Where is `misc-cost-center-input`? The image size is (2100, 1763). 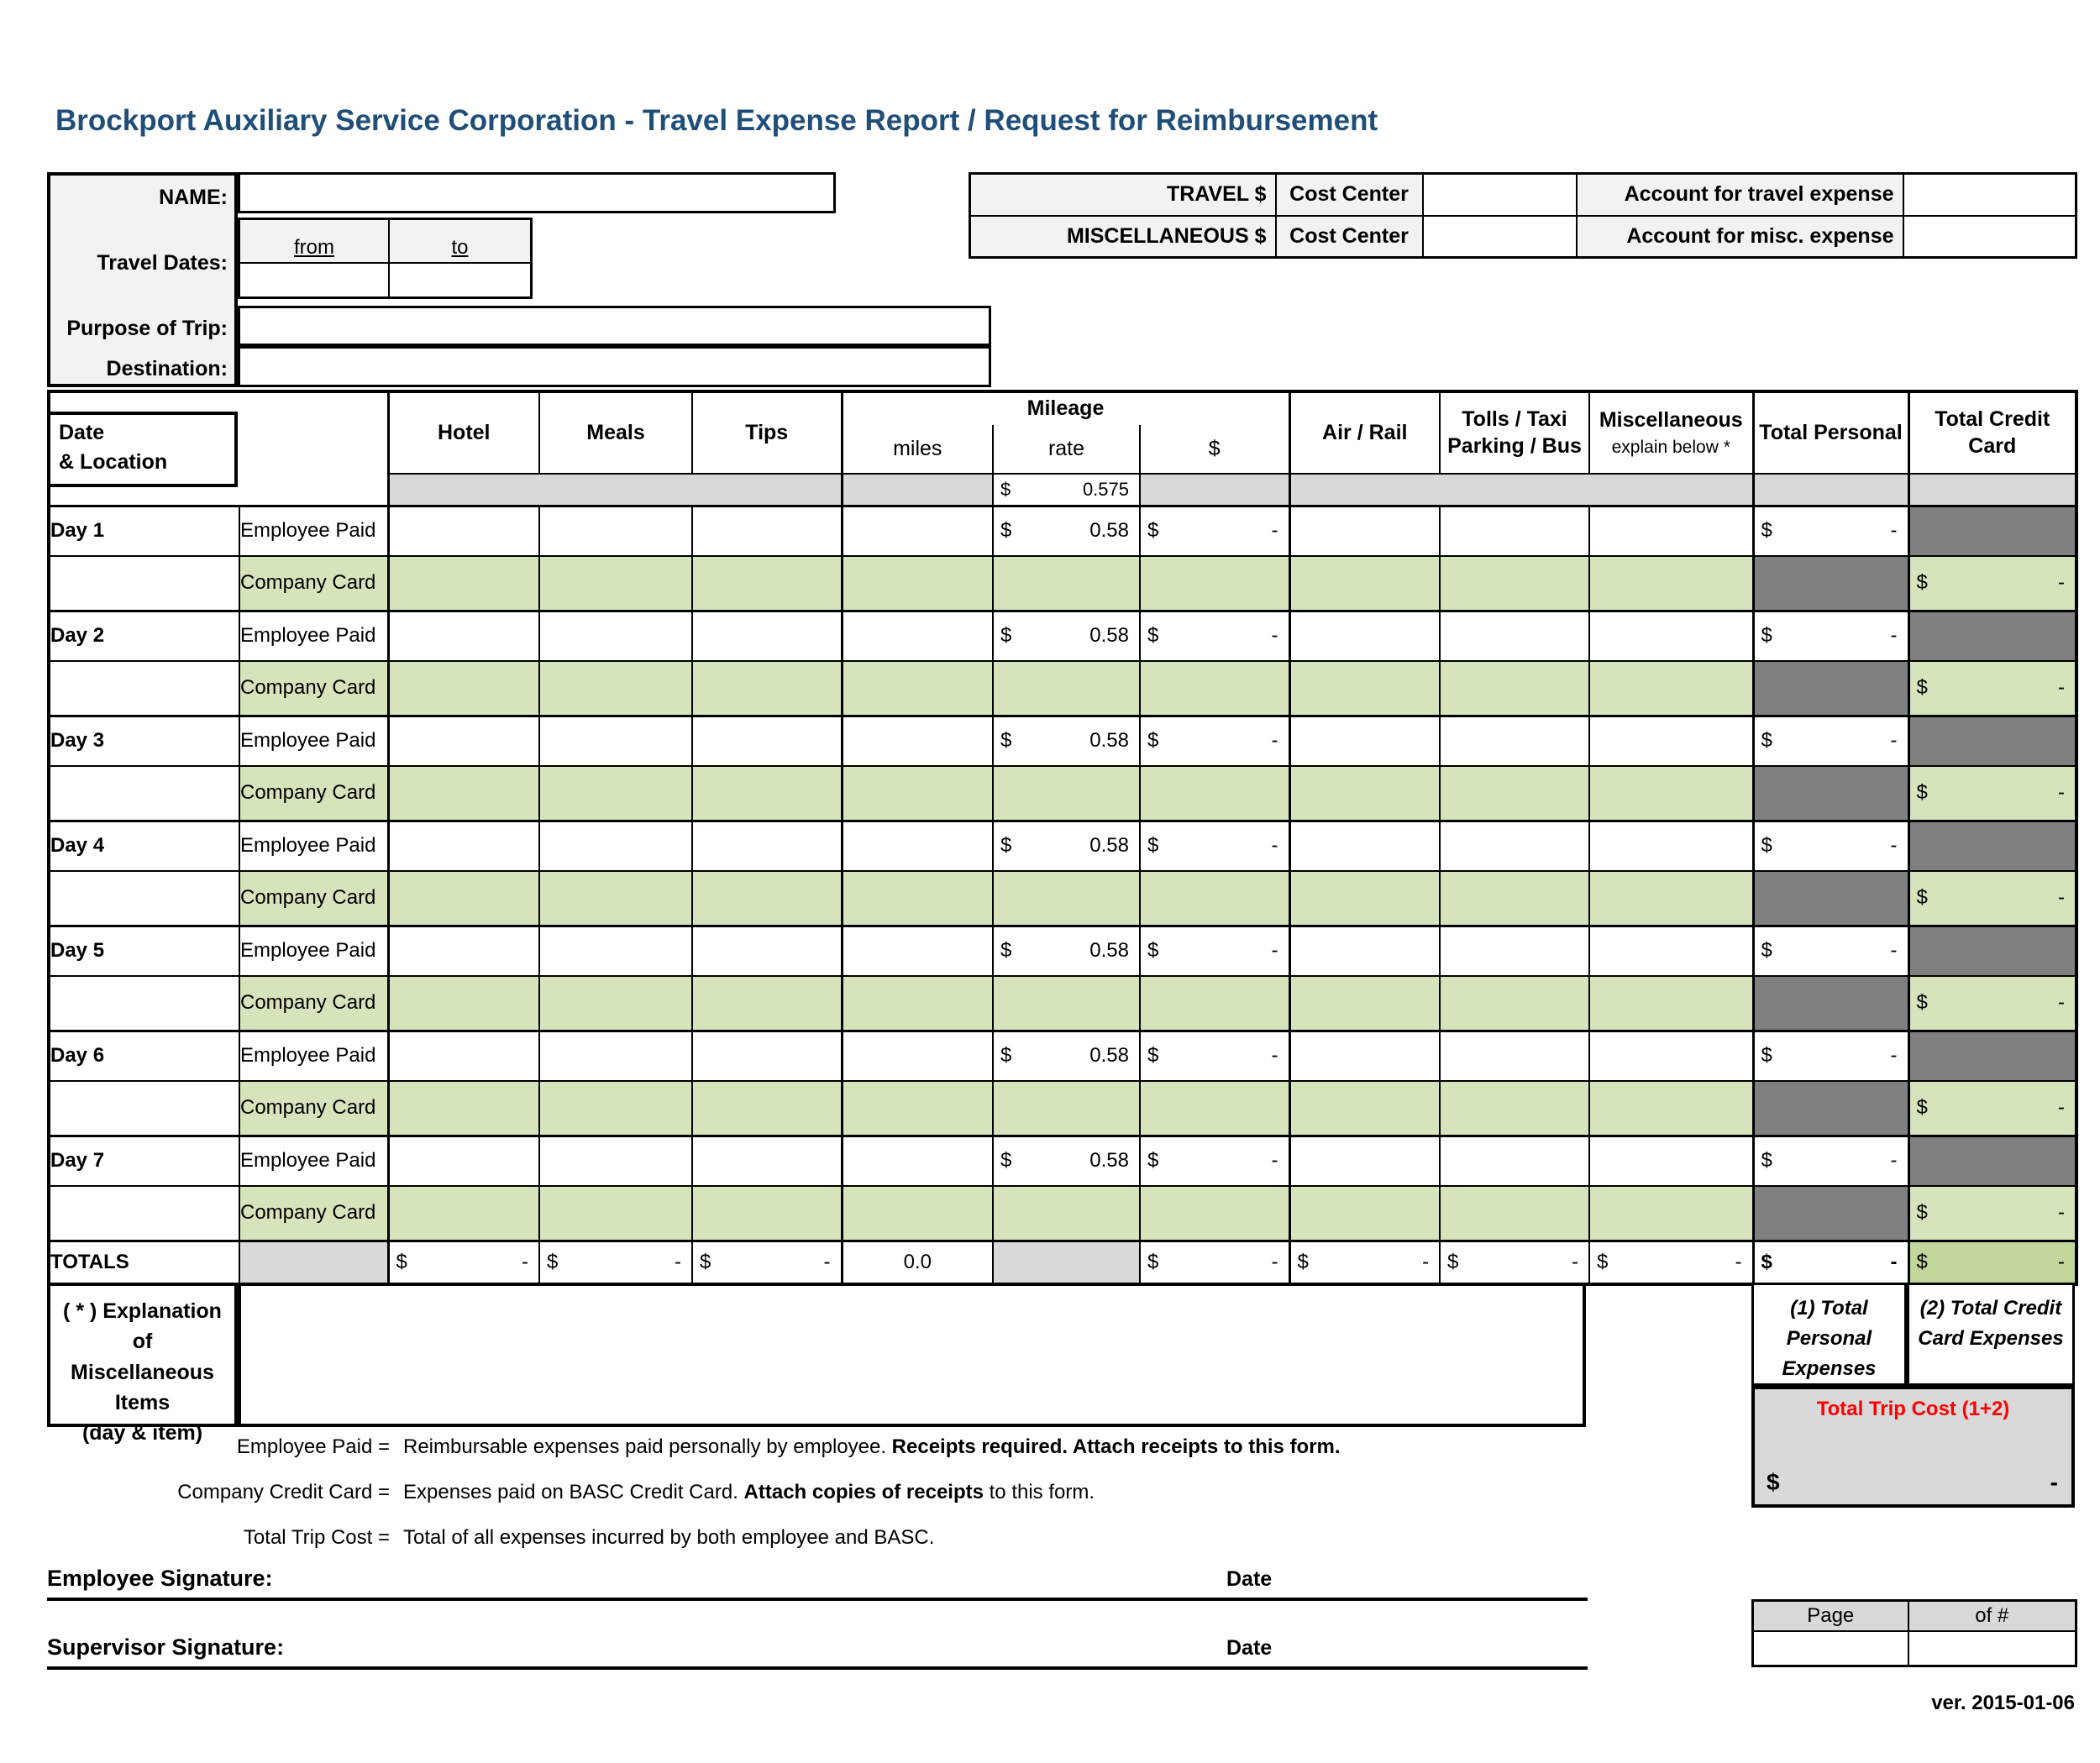
misc-cost-center-input is located at coordinates (1499, 236).